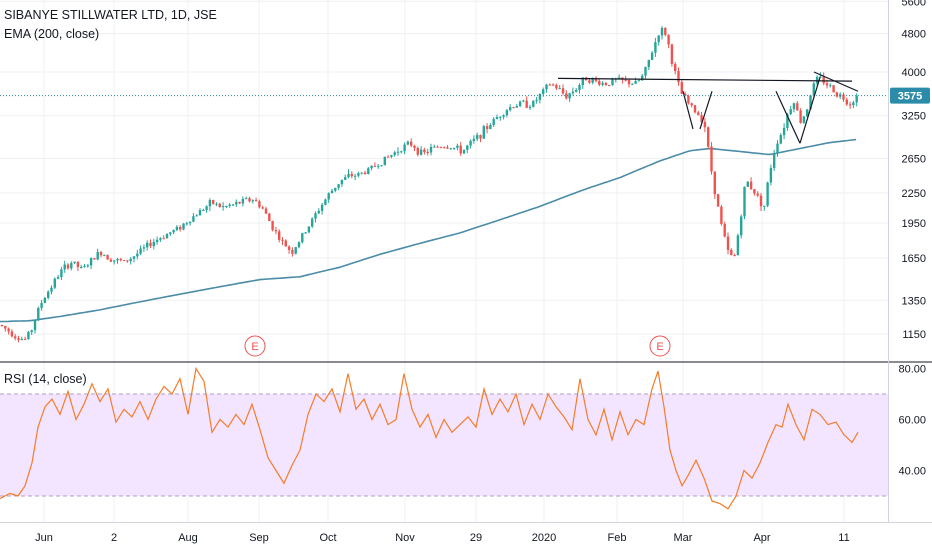 This screenshot has height=550, width=932. Describe the element at coordinates (910, 97) in the screenshot. I see `last-price-label: 3575` at that location.